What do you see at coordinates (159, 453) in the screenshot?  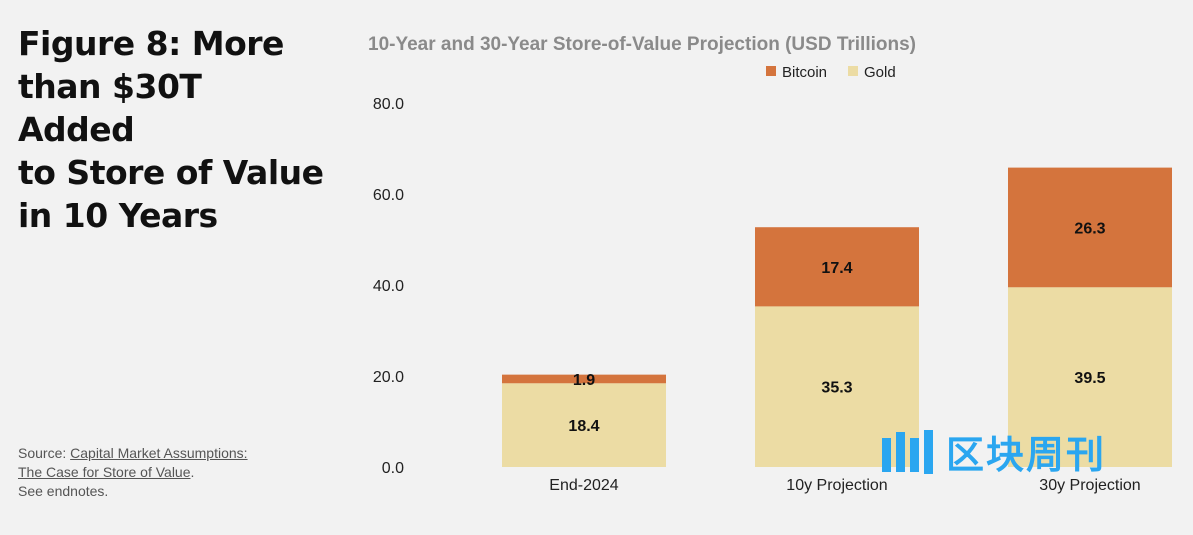 I see `source-link-line1: Capital Market Assumptions:` at bounding box center [159, 453].